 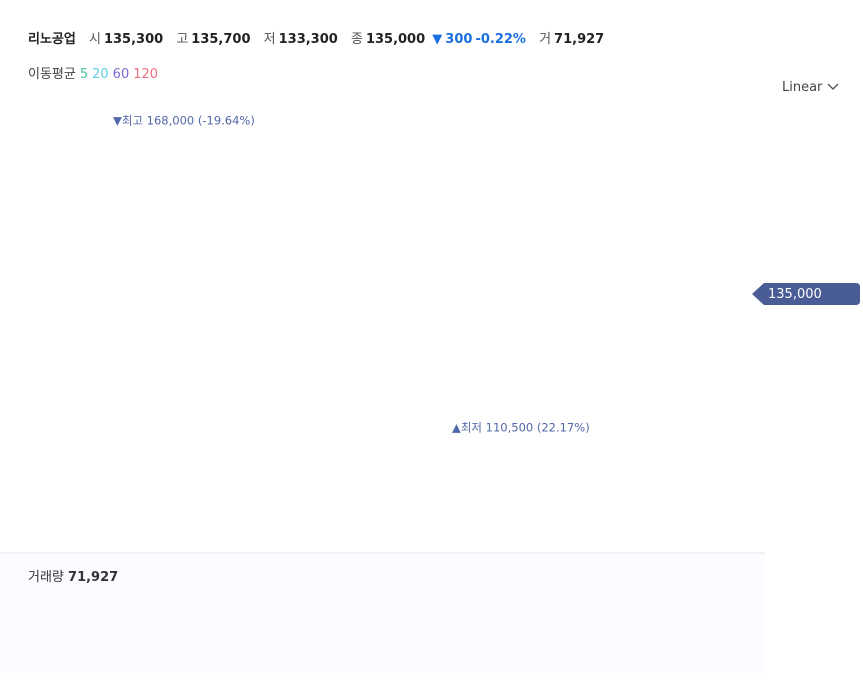 What do you see at coordinates (182, 39) in the screenshot?
I see `high-label: 고` at bounding box center [182, 39].